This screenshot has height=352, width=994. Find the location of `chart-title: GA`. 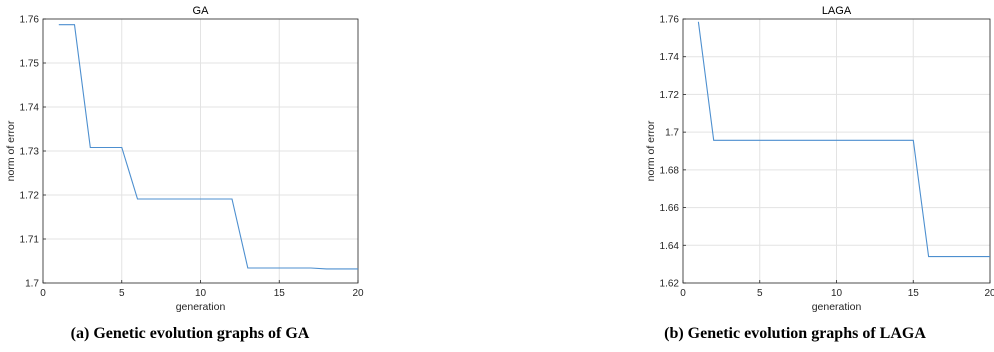

chart-title: GA is located at coordinates (201, 11).